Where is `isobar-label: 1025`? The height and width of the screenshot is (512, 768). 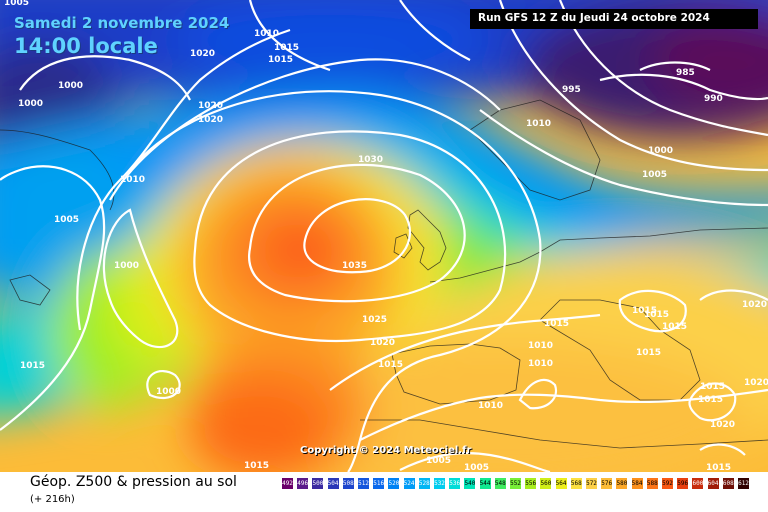
isobar-label: 1025 is located at coordinates (374, 320).